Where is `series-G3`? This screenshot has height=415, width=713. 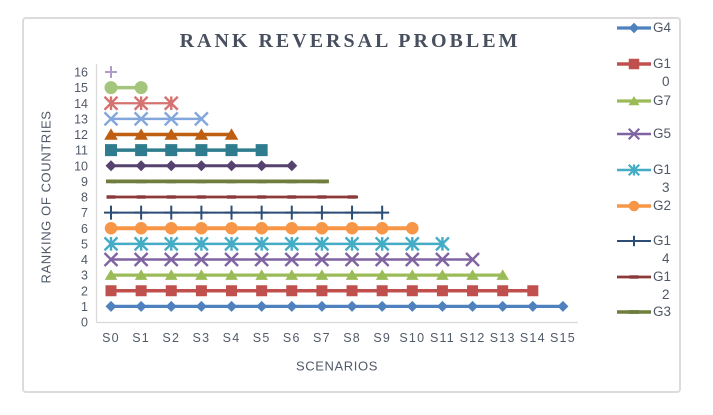
series-G3 is located at coordinates (217, 181).